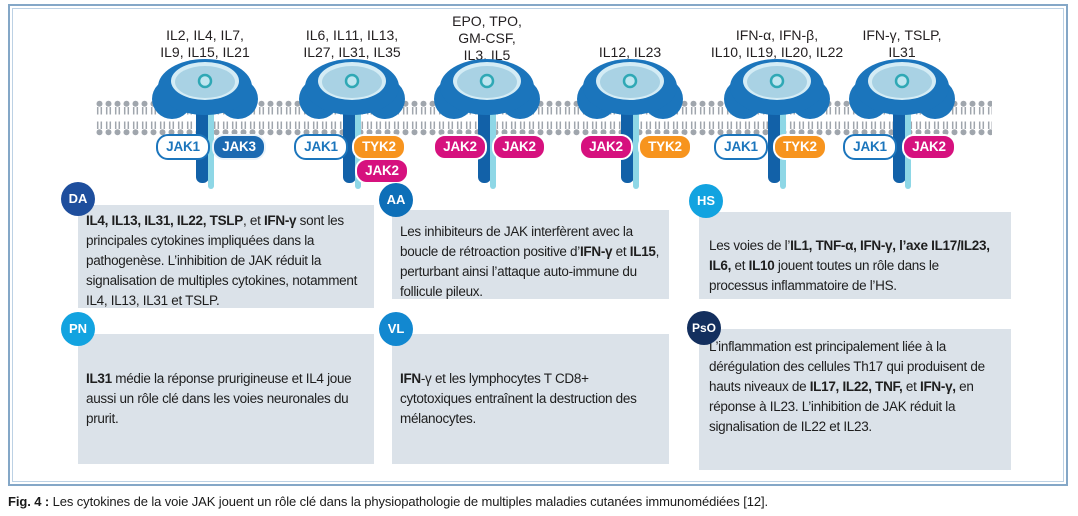  What do you see at coordinates (777, 35) in the screenshot?
I see `cytokine-line: IFN-α, IFN-β,` at bounding box center [777, 35].